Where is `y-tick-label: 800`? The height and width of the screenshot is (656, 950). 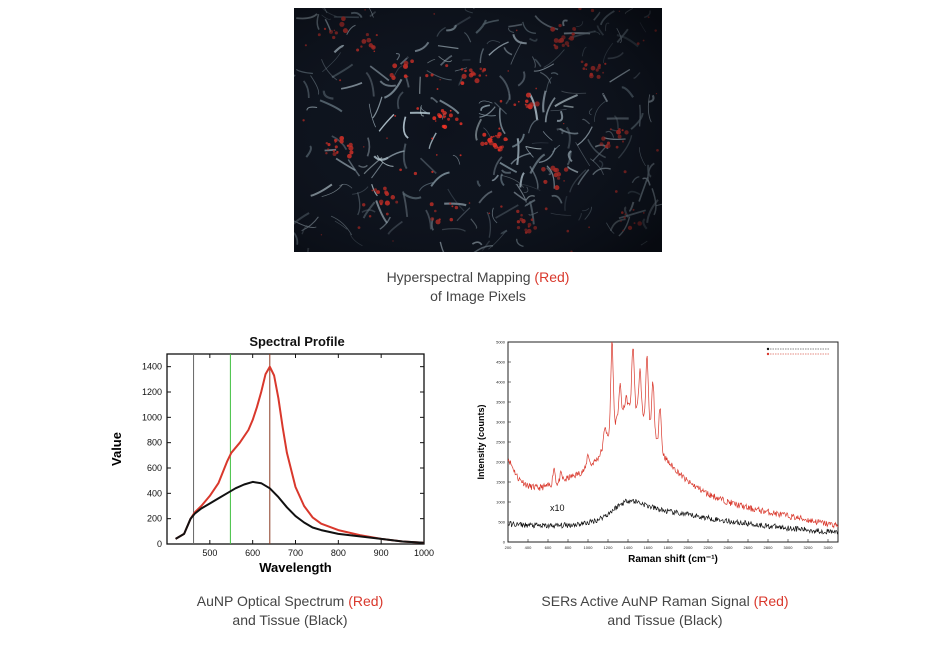 y-tick-label: 800 is located at coordinates (154, 443).